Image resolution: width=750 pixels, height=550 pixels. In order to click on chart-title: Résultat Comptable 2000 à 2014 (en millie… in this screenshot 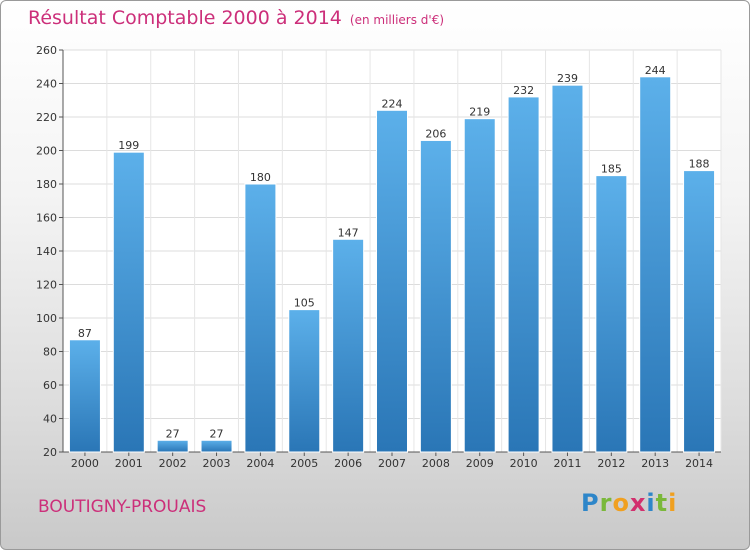, I will do `click(236, 18)`.